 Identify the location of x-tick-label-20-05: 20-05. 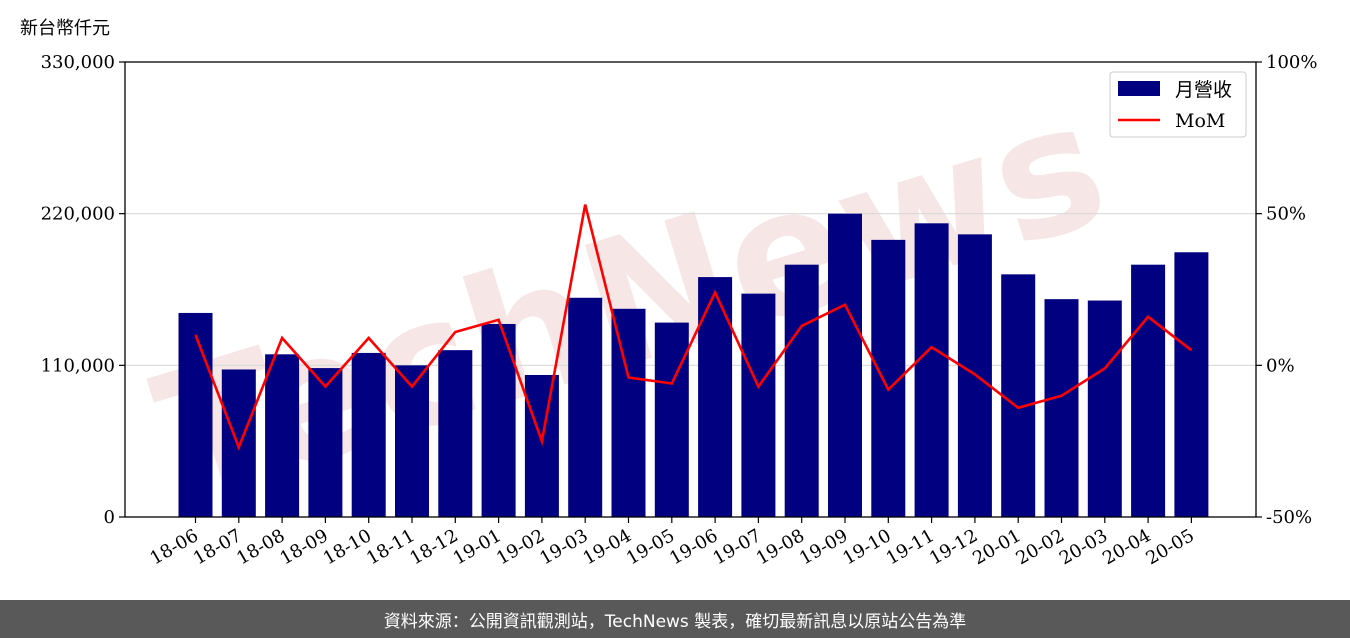
(1169, 547).